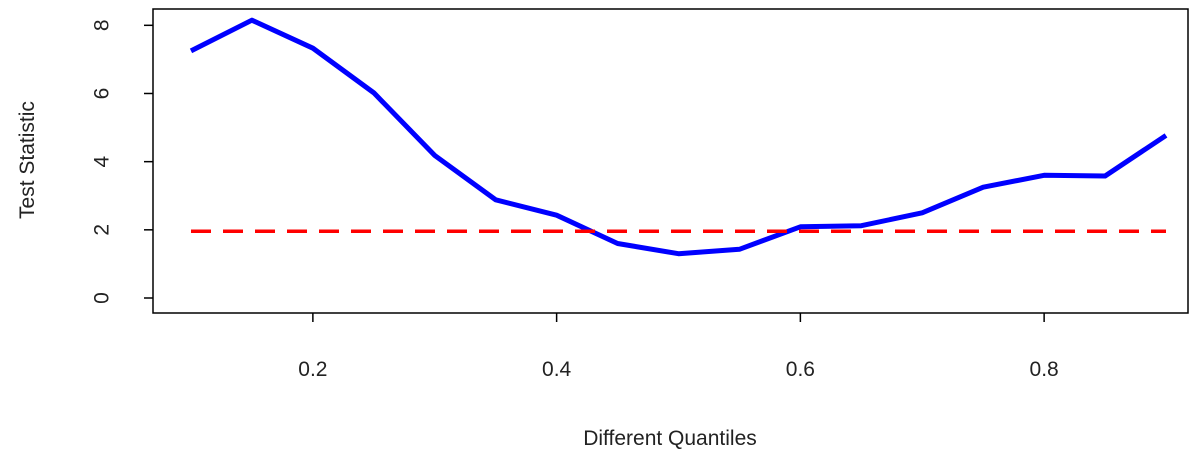 This screenshot has height=455, width=1198. What do you see at coordinates (102, 162) in the screenshot?
I see `y-tick-label: 4` at bounding box center [102, 162].